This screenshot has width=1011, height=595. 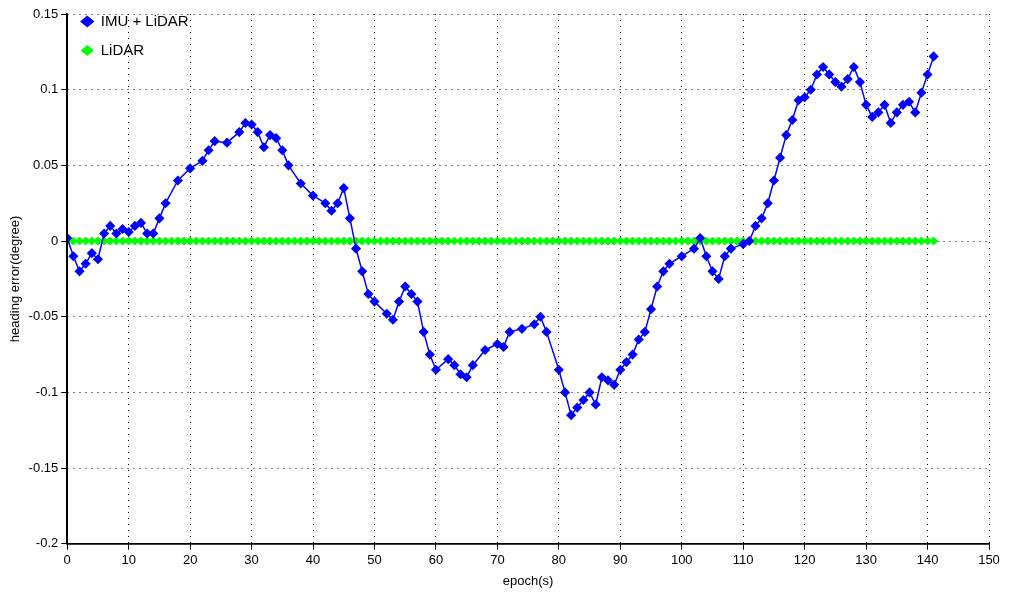 What do you see at coordinates (374, 560) in the screenshot?
I see `x-tick-label: 50` at bounding box center [374, 560].